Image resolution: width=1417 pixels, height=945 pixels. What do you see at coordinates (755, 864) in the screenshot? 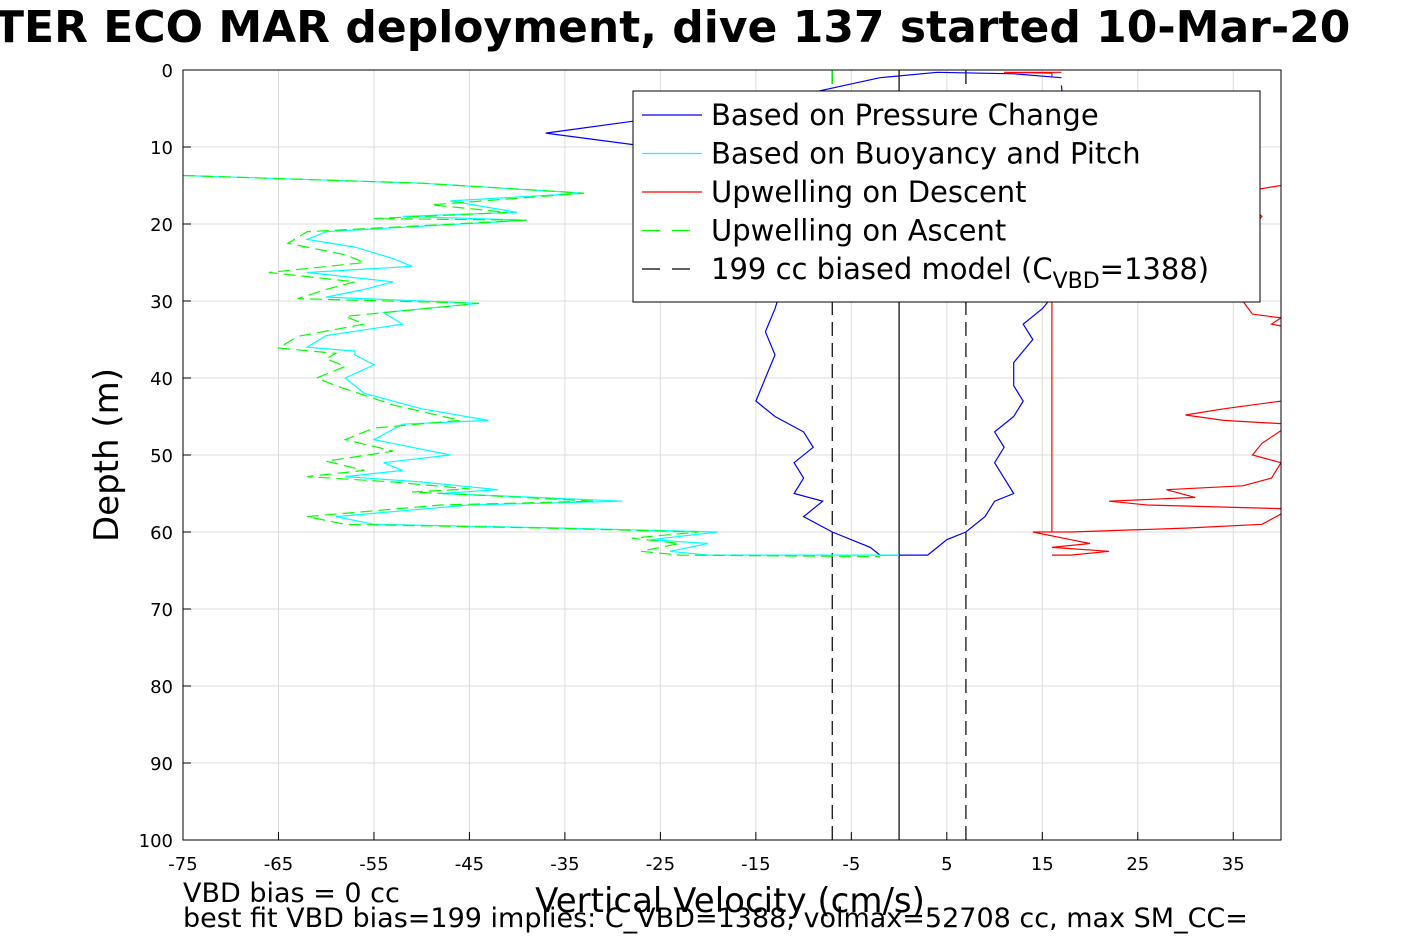
I see `x-tick-label: -15` at bounding box center [755, 864].